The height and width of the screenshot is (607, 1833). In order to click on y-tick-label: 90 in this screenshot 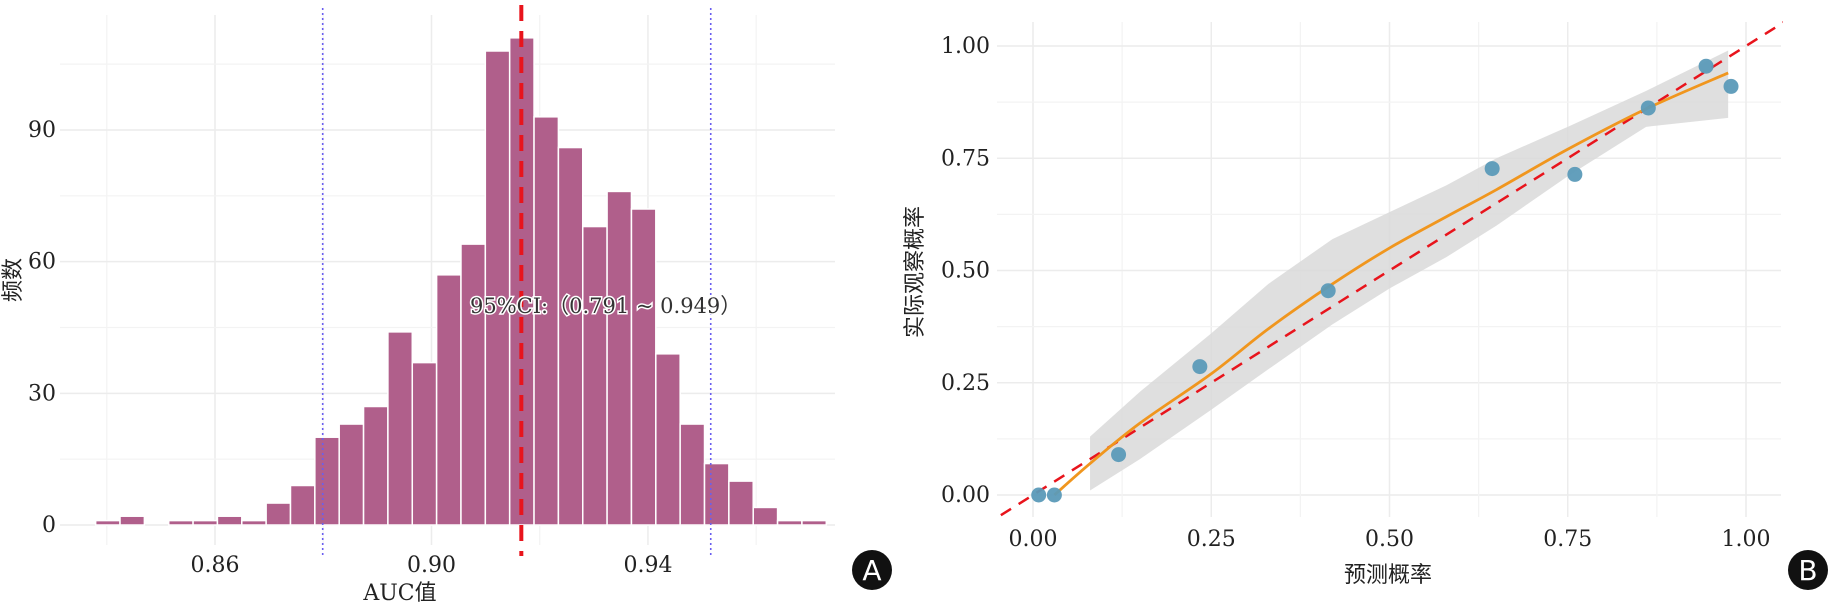, I will do `click(42, 130)`.